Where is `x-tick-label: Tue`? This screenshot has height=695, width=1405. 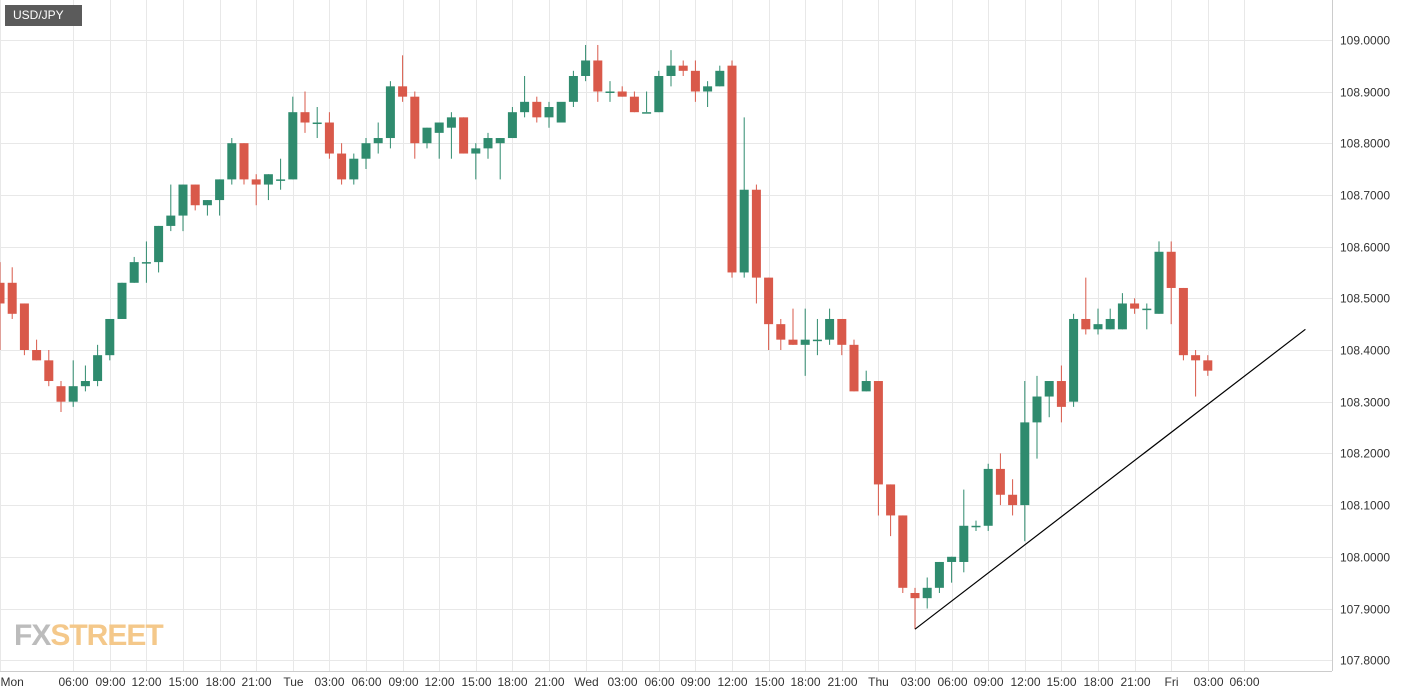 x-tick-label: Tue is located at coordinates (293, 682).